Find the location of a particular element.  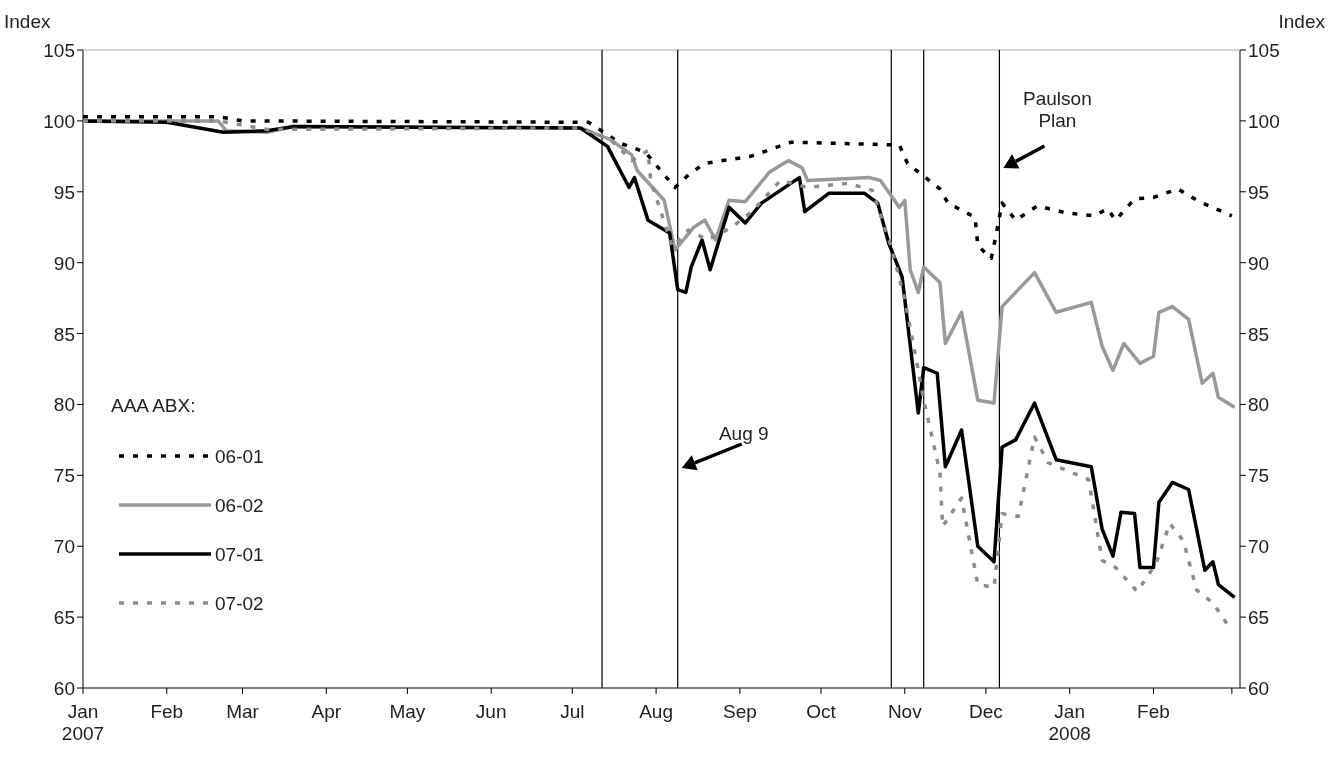

ref-line-label: Aug 9 is located at coordinates (743, 433).